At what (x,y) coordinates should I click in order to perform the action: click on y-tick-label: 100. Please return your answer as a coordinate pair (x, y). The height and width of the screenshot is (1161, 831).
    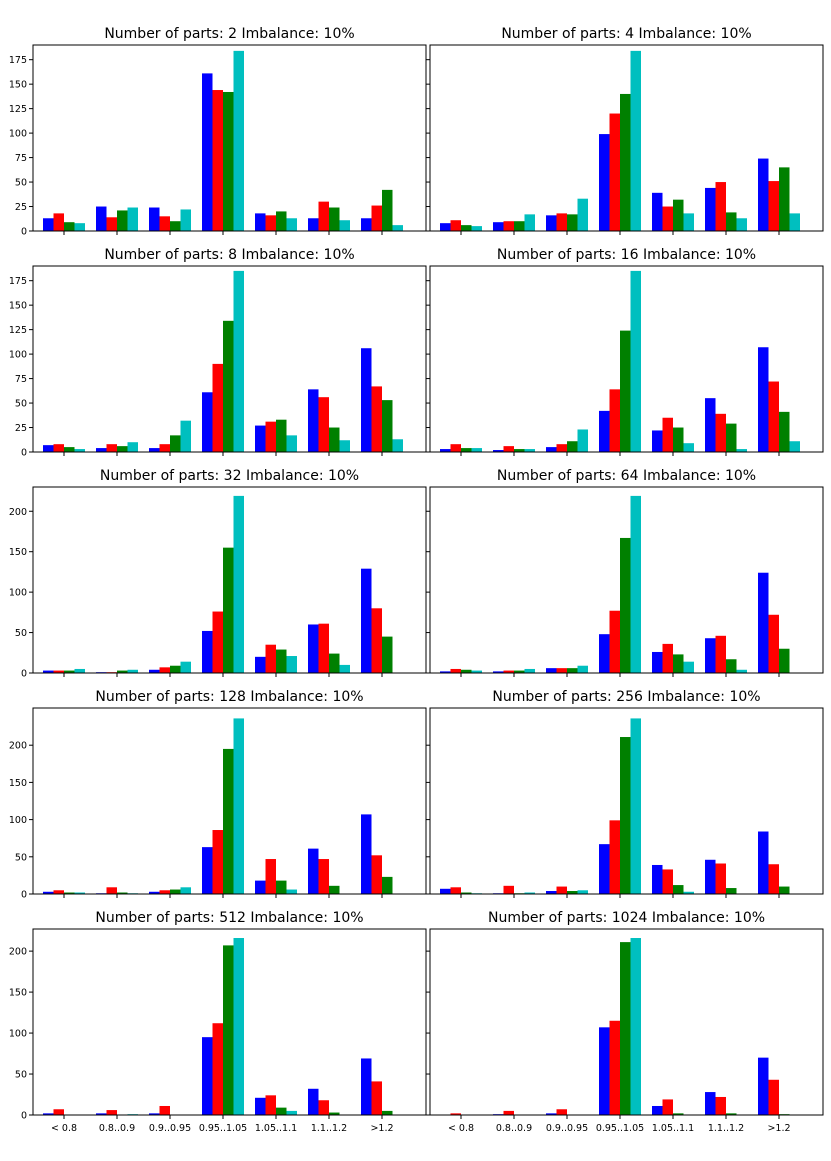
    Looking at the image, I should click on (18, 820).